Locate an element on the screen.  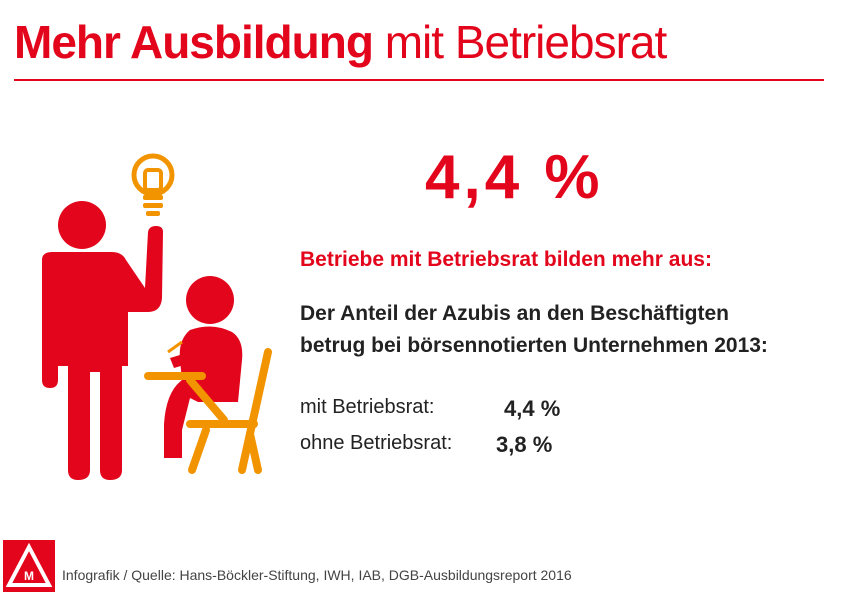
stat-label: ohne Betriebsrat: is located at coordinates (376, 443).